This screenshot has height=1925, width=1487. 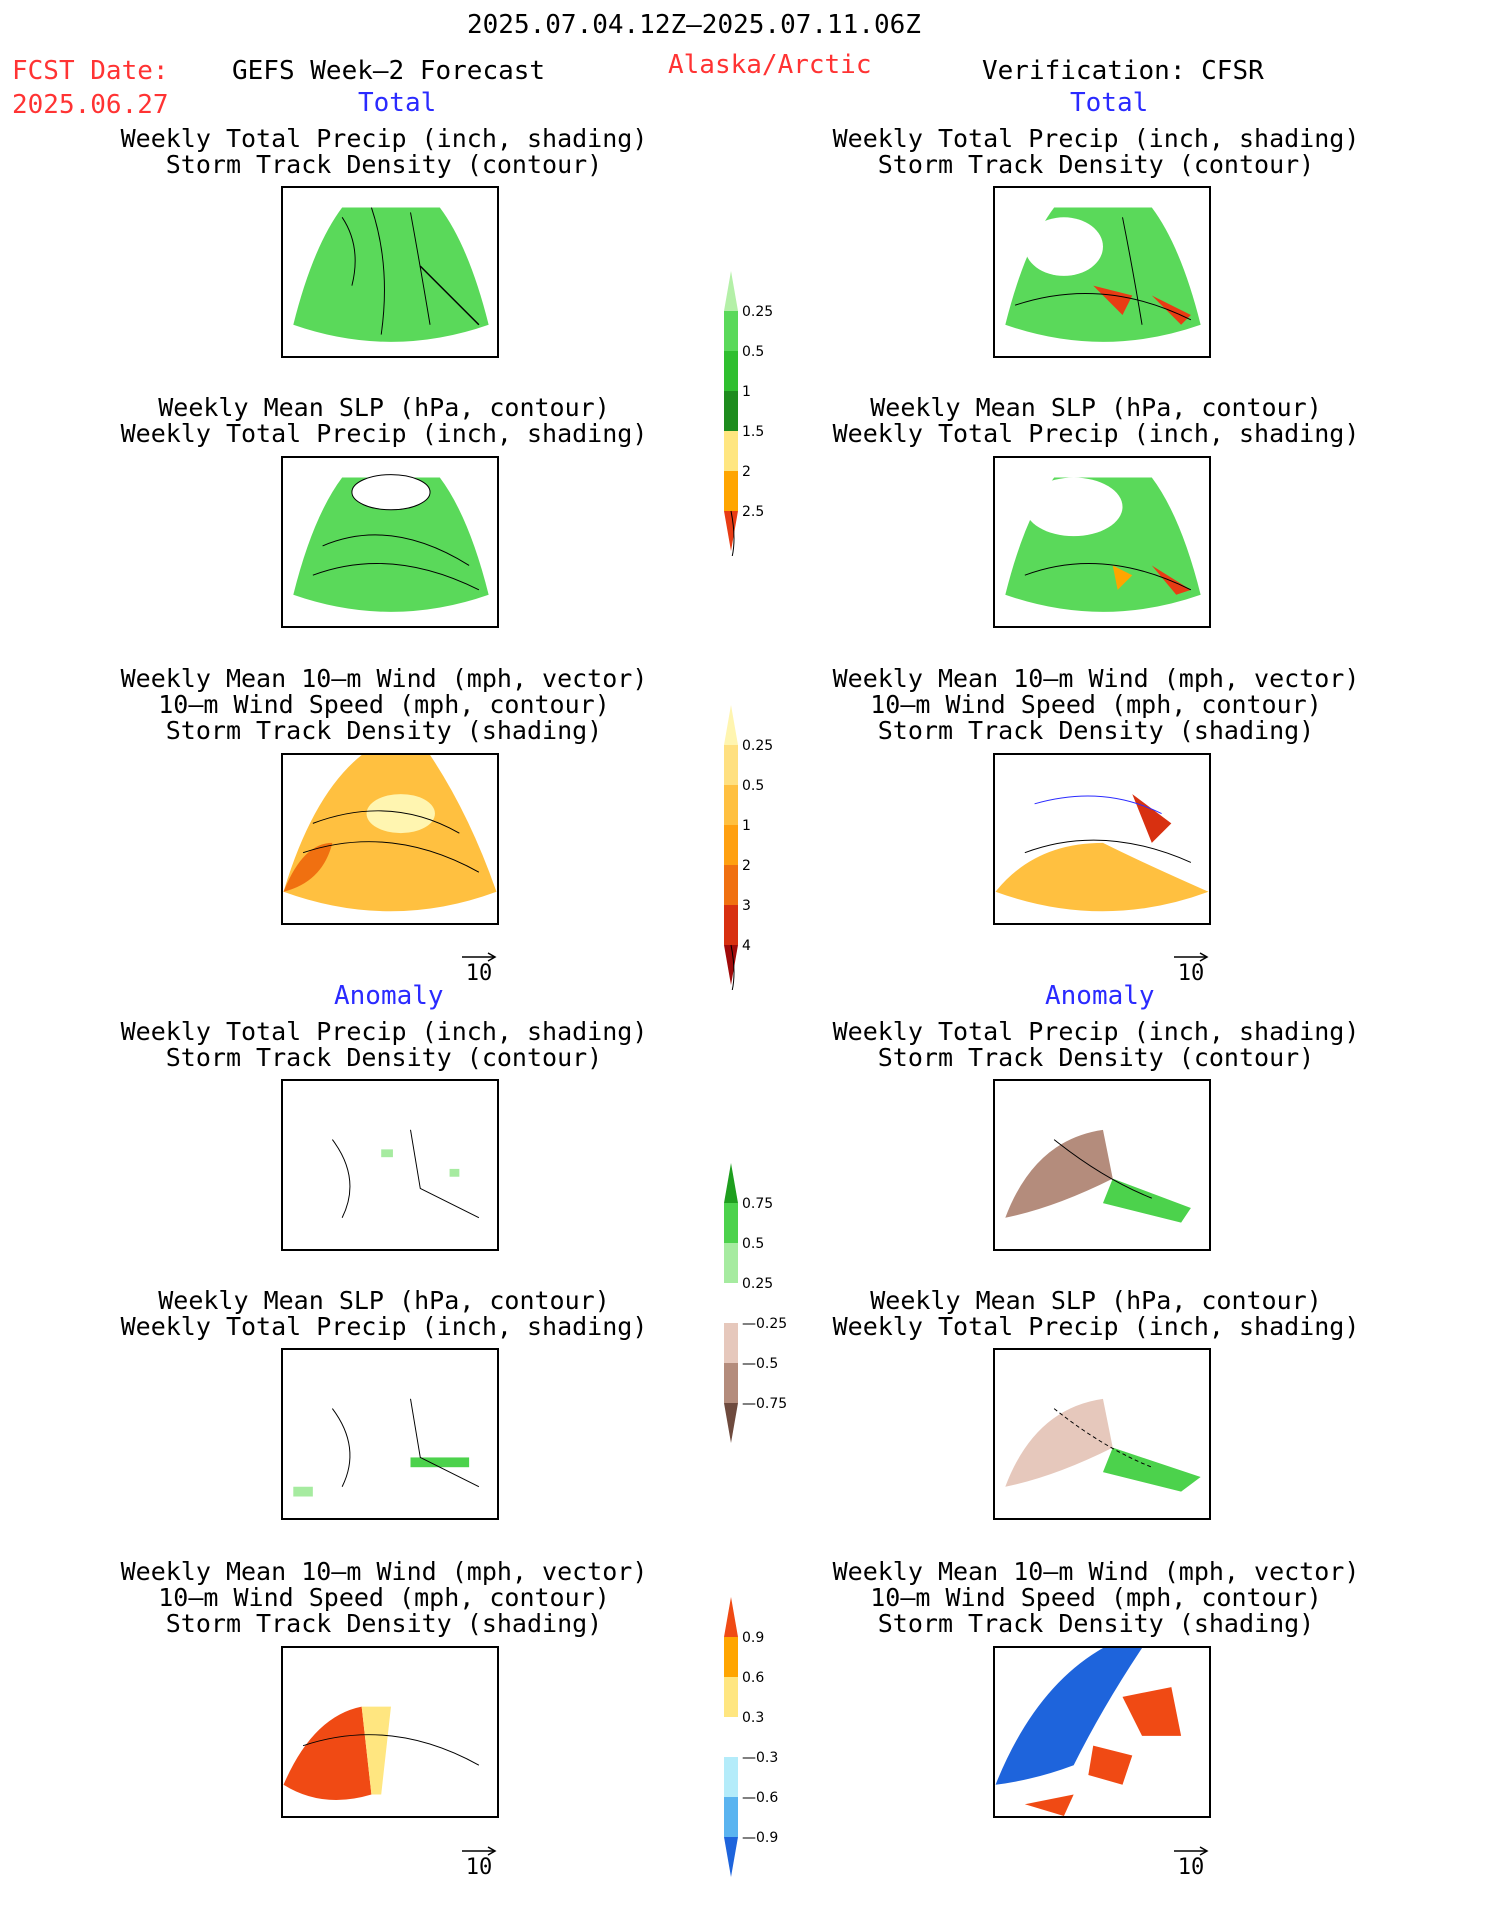 I want to click on colorbar-precip-total: 0.25 0.5 1 1.5 2 2.5, so click(x=748, y=413).